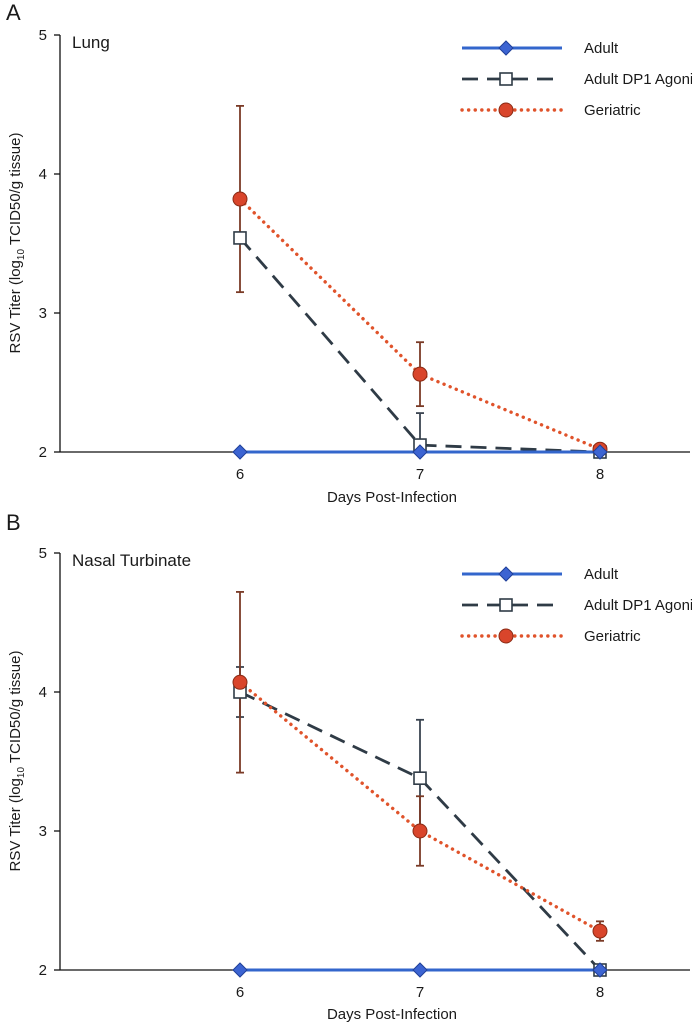  Describe the element at coordinates (43, 313) in the screenshot. I see `panel-a-ytick-label-3: 3` at that location.